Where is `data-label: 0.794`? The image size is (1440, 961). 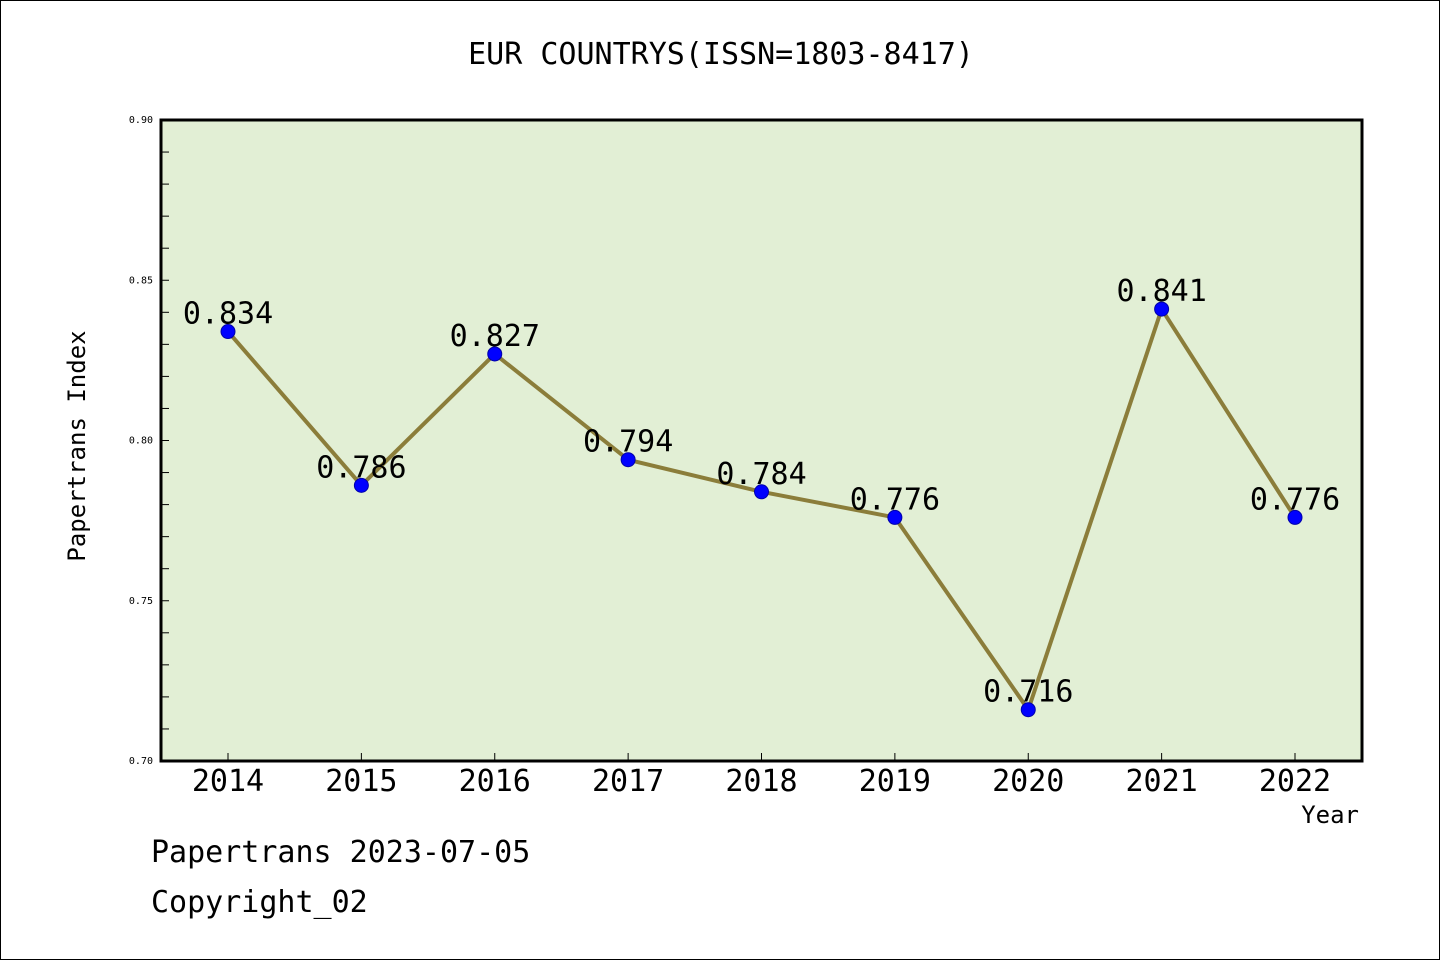
data-label: 0.794 is located at coordinates (628, 442).